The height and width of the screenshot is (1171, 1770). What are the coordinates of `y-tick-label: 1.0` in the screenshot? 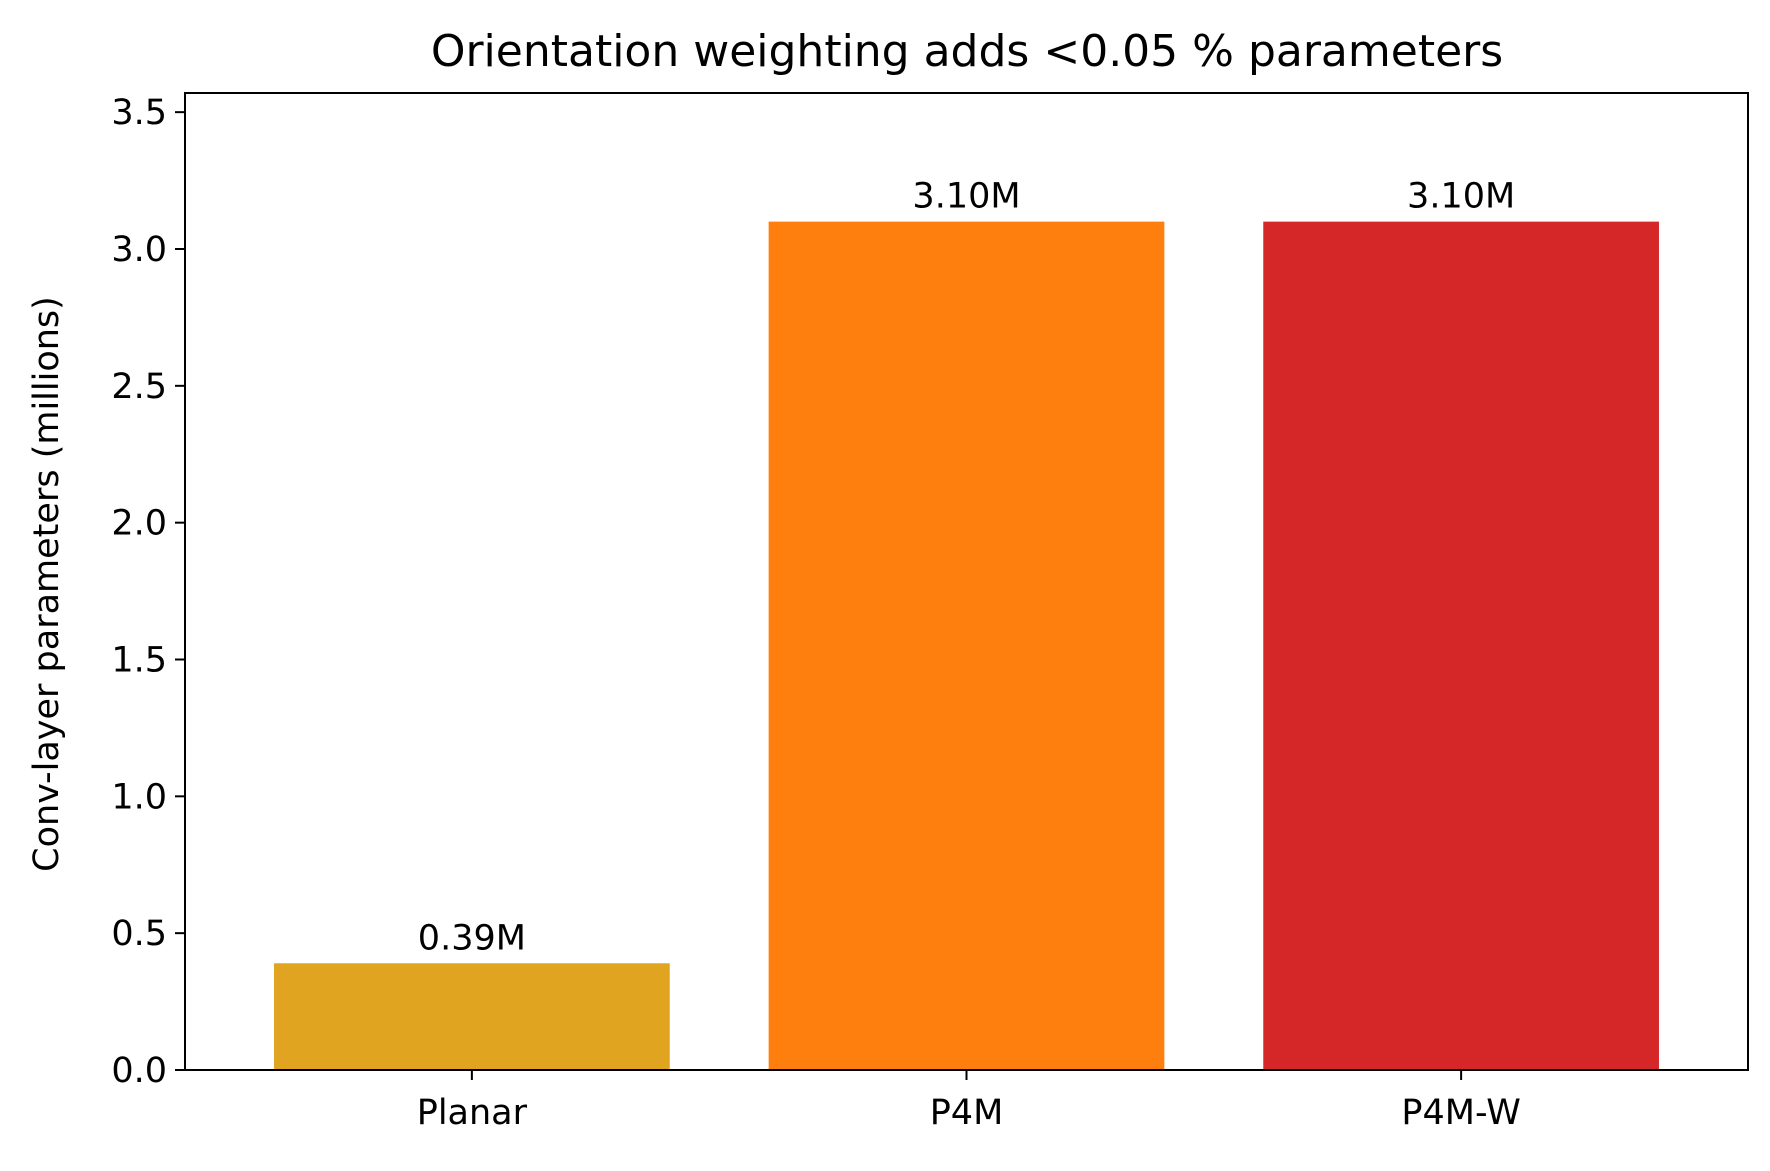 It's located at (139, 797).